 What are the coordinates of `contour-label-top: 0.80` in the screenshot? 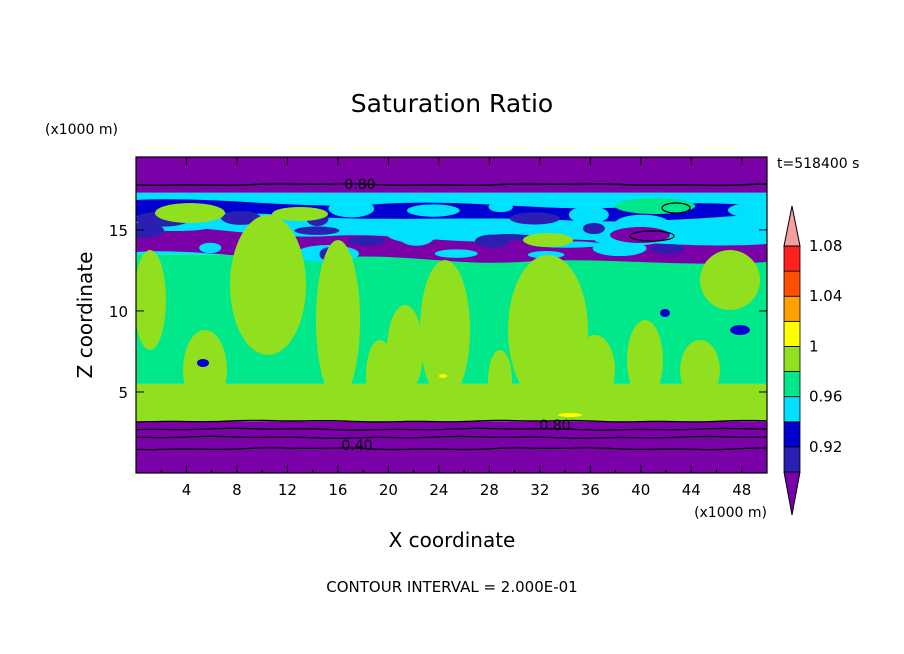 It's located at (359, 185).